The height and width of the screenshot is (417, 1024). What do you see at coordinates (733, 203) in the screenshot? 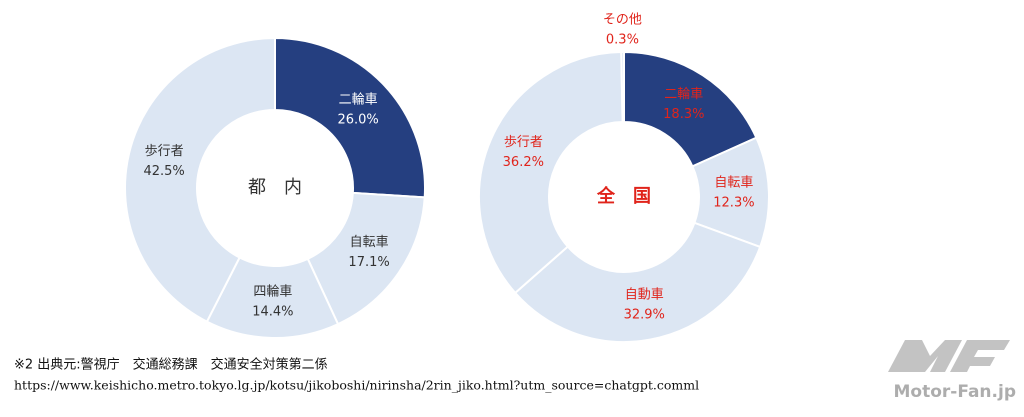
I see `slice-value-label: 12.3%` at bounding box center [733, 203].